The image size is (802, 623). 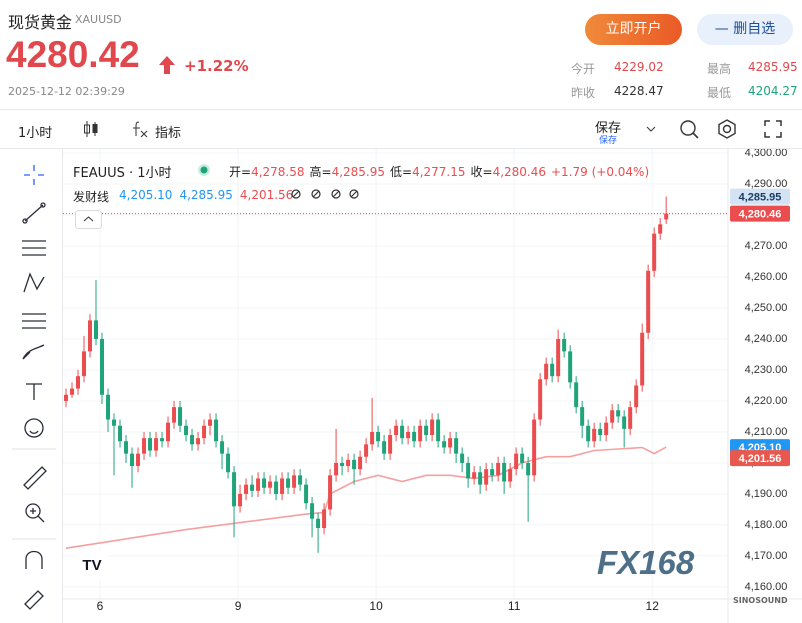 What do you see at coordinates (766, 370) in the screenshot?
I see `y-tick-label: 4,230.00` at bounding box center [766, 370].